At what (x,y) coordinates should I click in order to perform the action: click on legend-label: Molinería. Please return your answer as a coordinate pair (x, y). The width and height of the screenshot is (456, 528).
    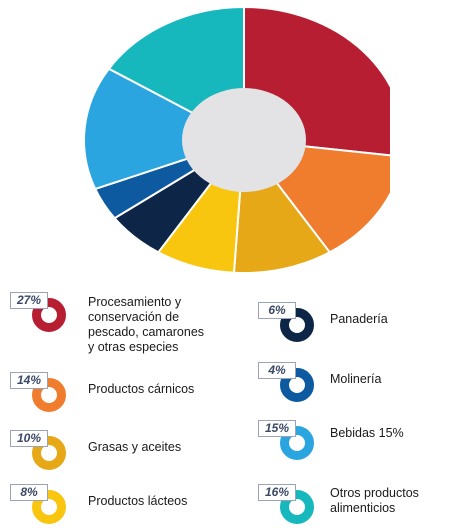
    Looking at the image, I should click on (355, 379).